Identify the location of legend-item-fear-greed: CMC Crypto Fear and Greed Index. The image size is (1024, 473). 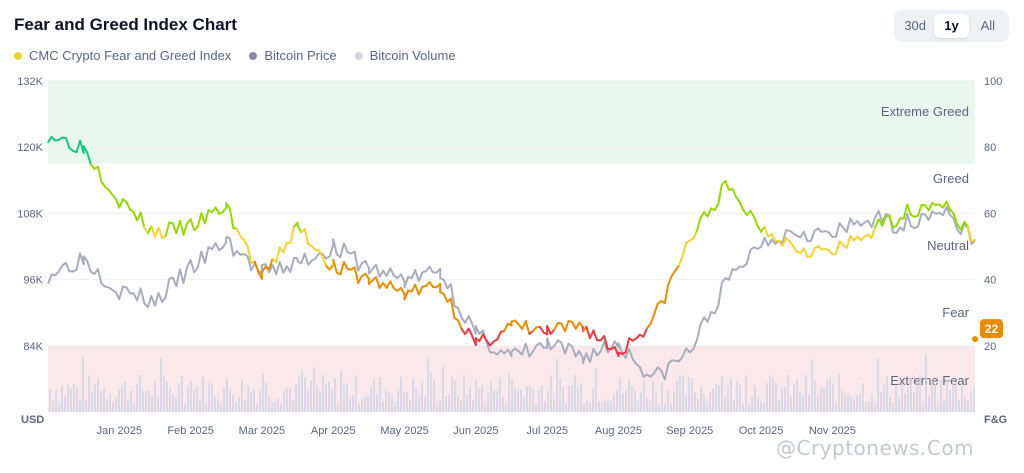
(122, 55).